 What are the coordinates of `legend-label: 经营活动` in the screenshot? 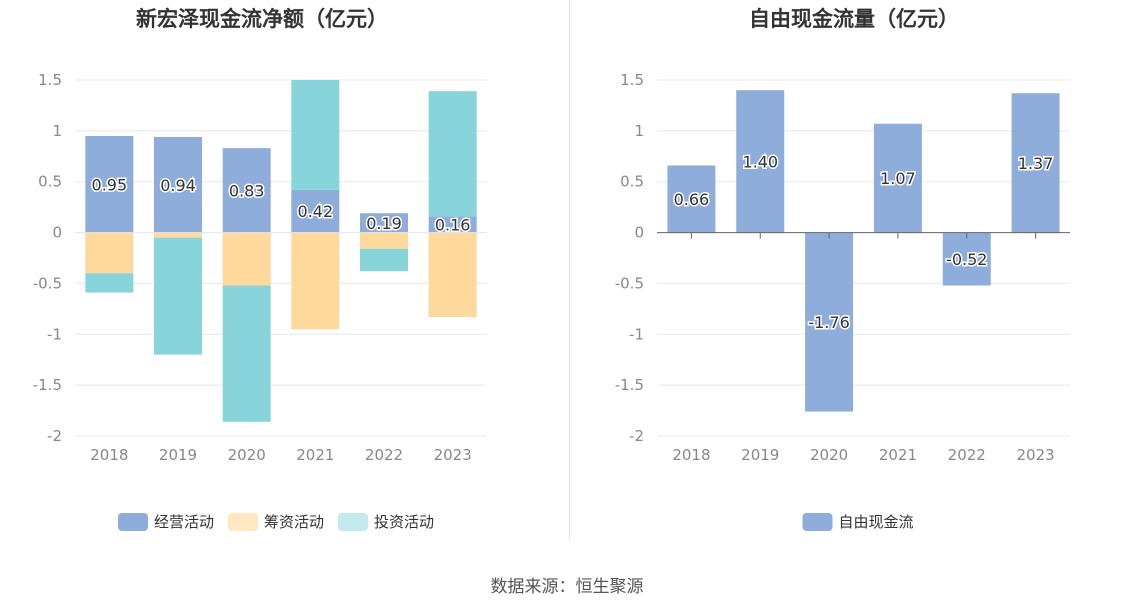 It's located at (184, 522).